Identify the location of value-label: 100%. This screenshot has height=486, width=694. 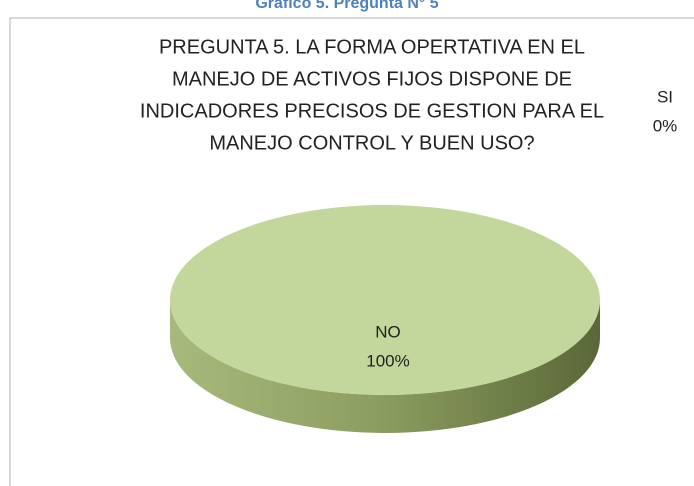
(387, 360).